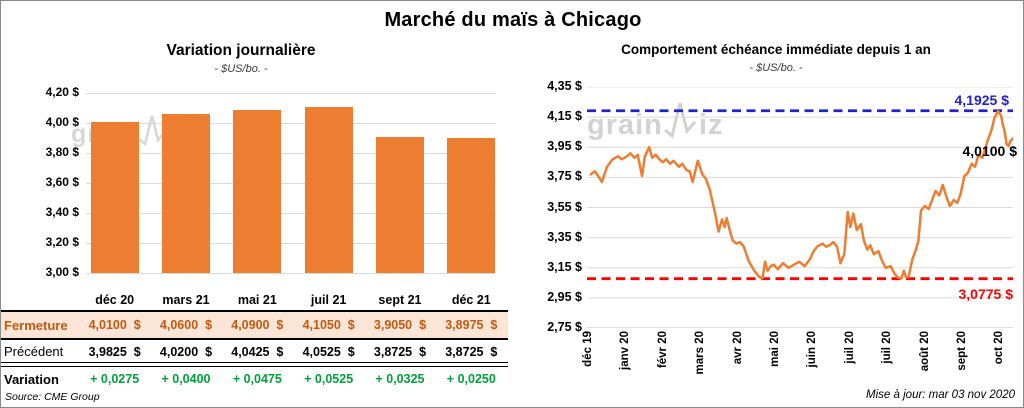 The height and width of the screenshot is (408, 1024). What do you see at coordinates (328, 325) in the screenshot?
I see `close-value: 4,1050 $` at bounding box center [328, 325].